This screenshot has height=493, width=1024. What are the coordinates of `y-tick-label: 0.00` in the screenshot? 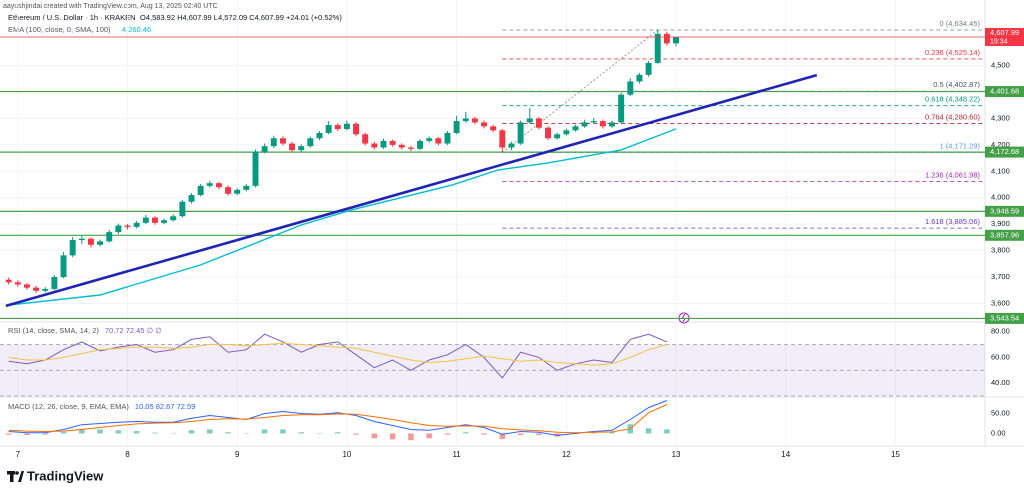 It's located at (998, 432).